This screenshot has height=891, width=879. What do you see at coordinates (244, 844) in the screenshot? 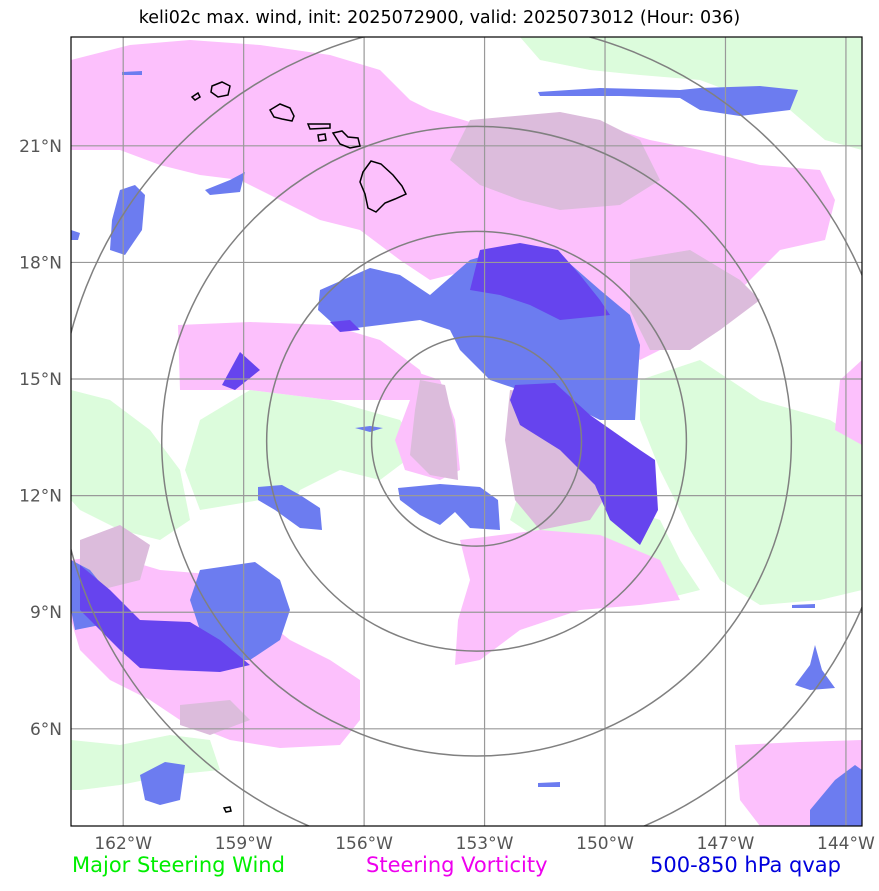
I see `lon-tick-label: 159°W` at bounding box center [244, 844].